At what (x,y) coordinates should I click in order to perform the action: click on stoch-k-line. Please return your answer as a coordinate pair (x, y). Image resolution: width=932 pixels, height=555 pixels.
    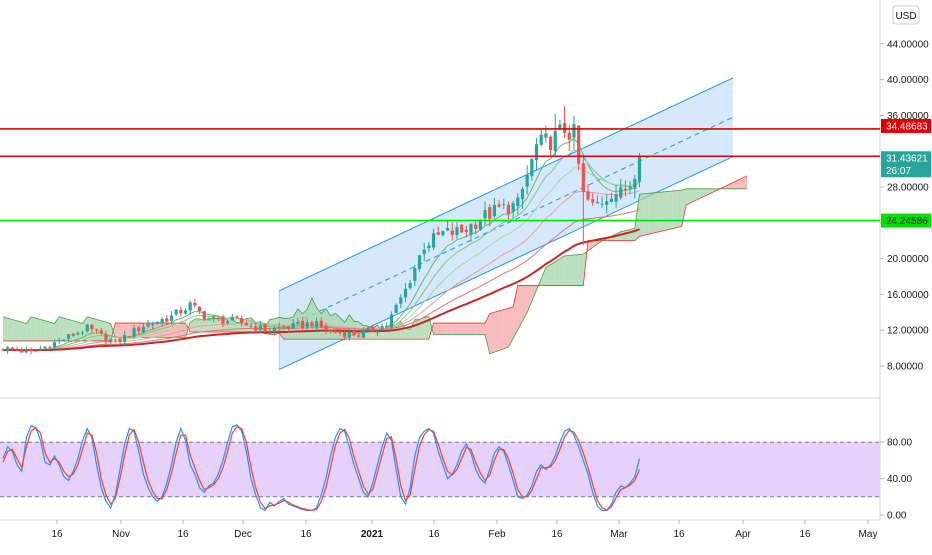
    Looking at the image, I should click on (321, 468).